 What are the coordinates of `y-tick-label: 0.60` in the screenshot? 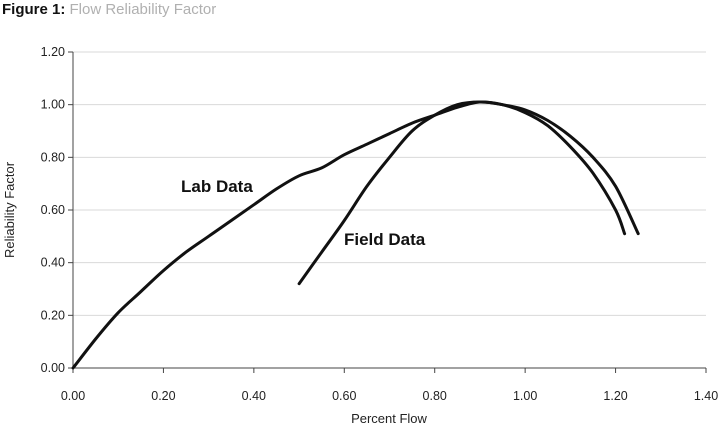 It's located at (53, 210).